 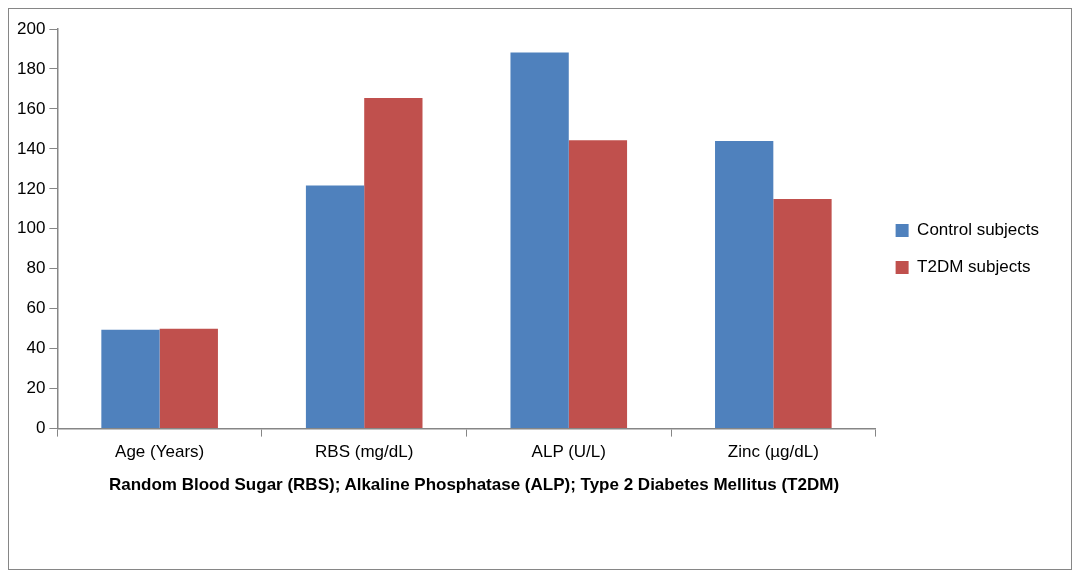 I want to click on x-axis-title: Random Blood Sugar (RBS); Alkaline Phosphatase (ALP); Type 2 Diabetes Mellitus (T2DM), so click(x=474, y=485).